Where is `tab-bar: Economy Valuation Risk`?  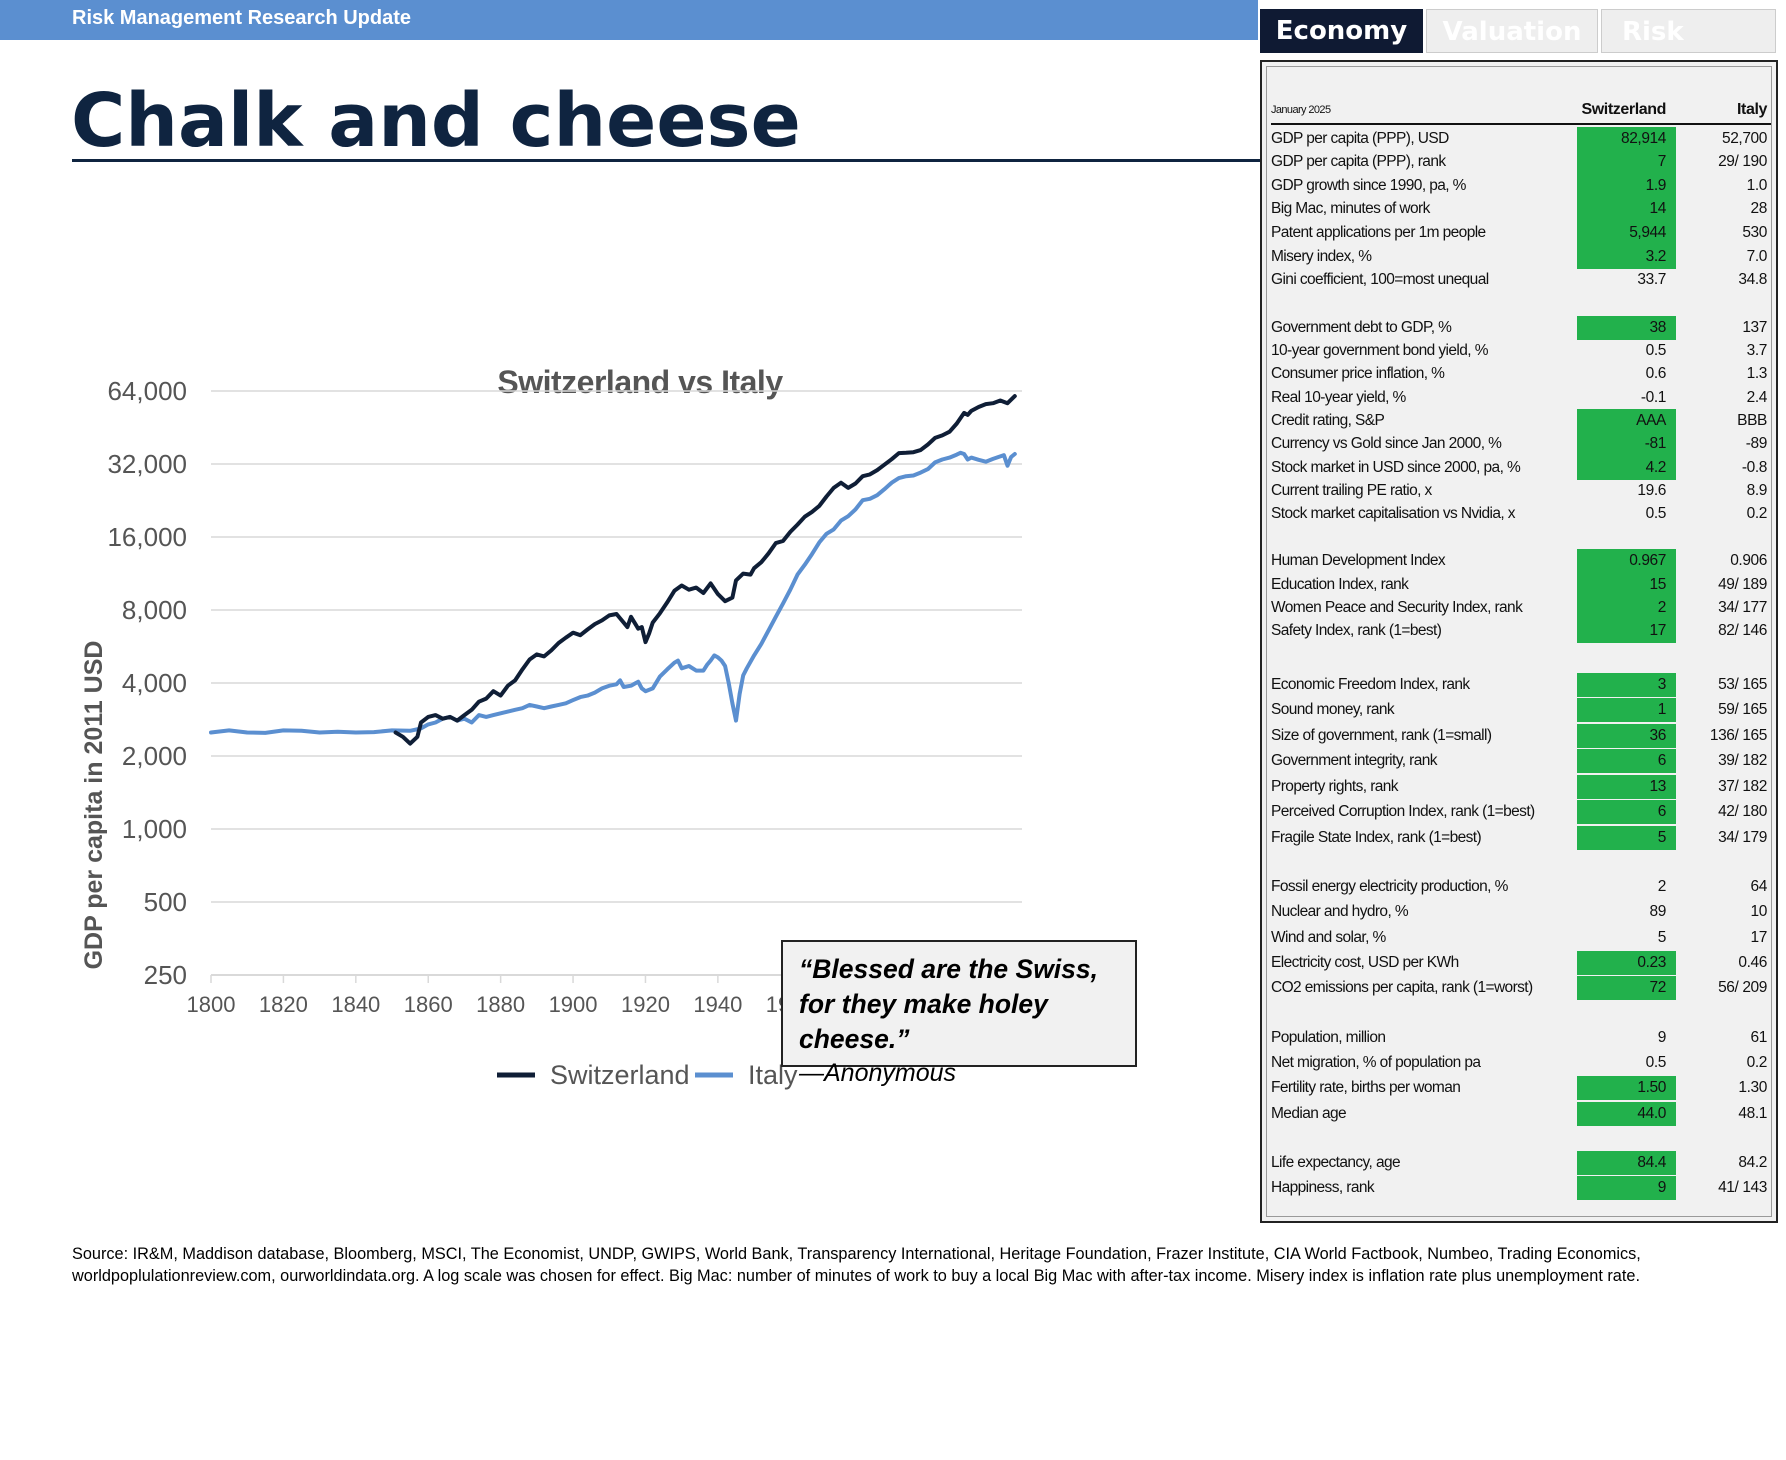
tab-bar: Economy Valuation Risk is located at coordinates (1519, 31).